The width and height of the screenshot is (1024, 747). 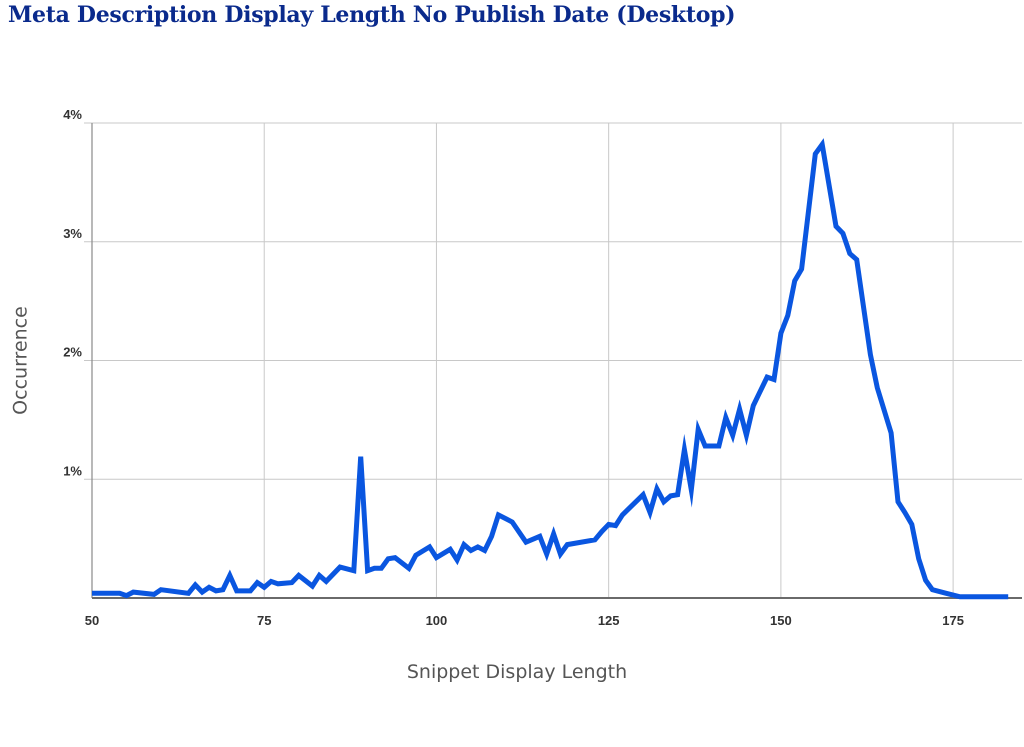 What do you see at coordinates (72, 352) in the screenshot?
I see `y-tick-label: 2%` at bounding box center [72, 352].